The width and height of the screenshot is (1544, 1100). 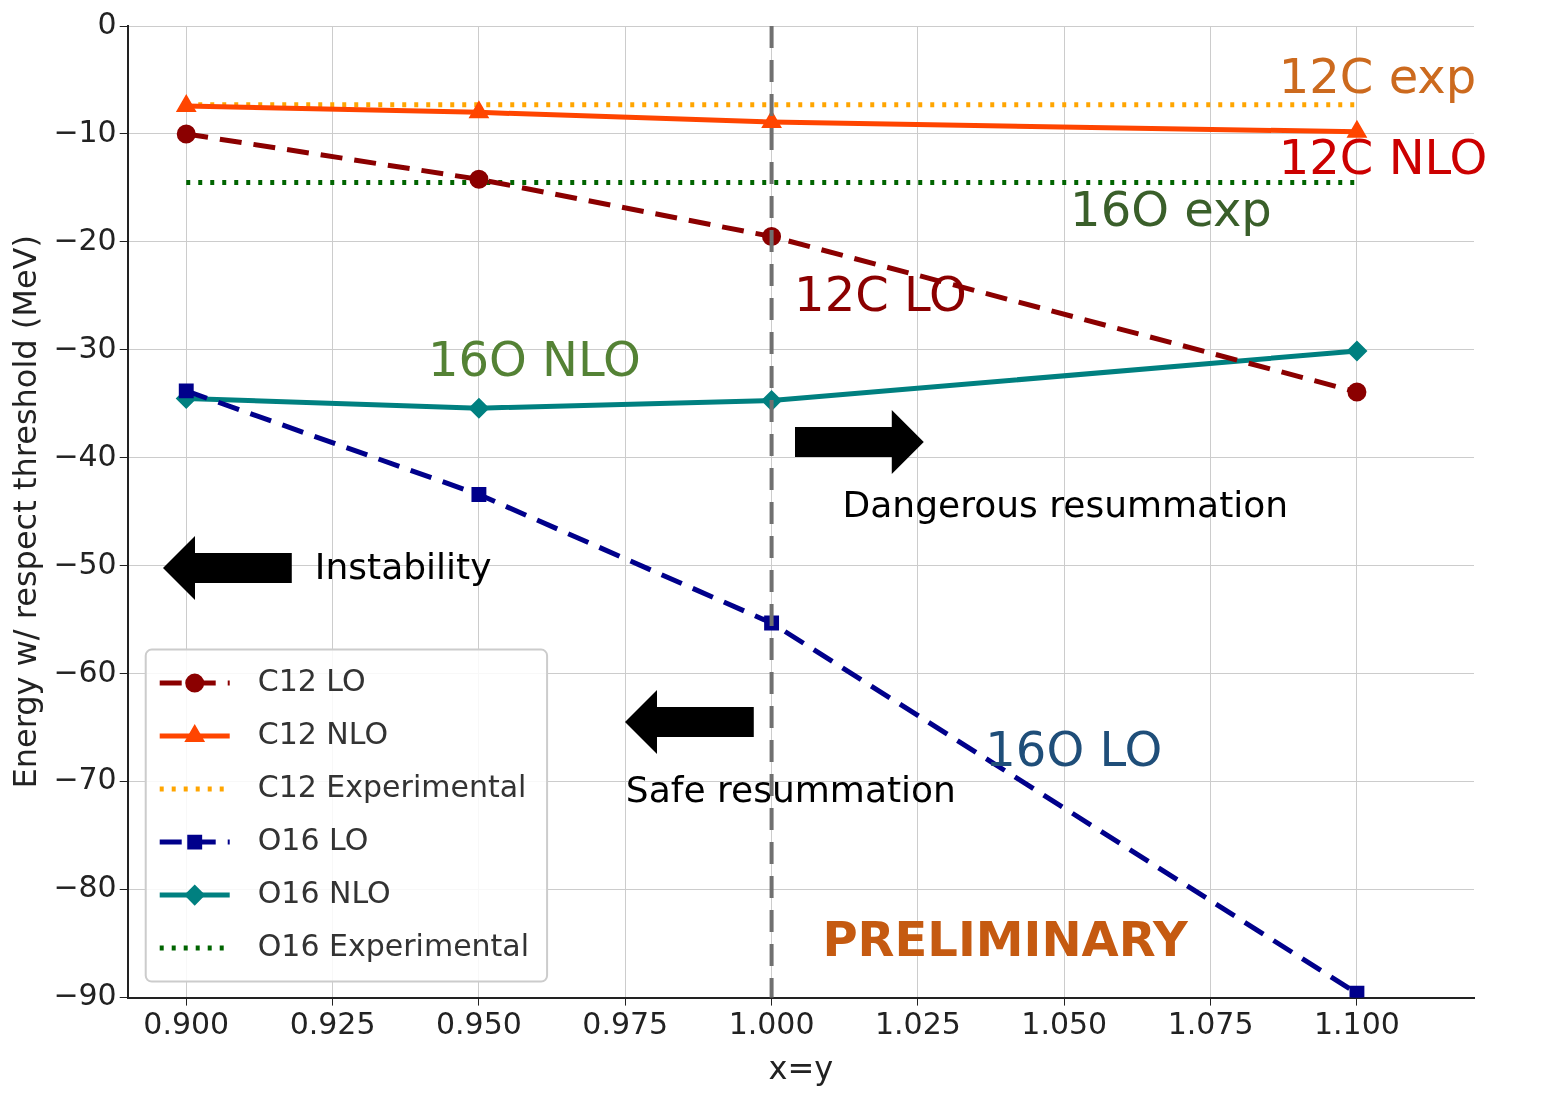 I want to click on y-tick-label: −70, so click(x=85, y=779).